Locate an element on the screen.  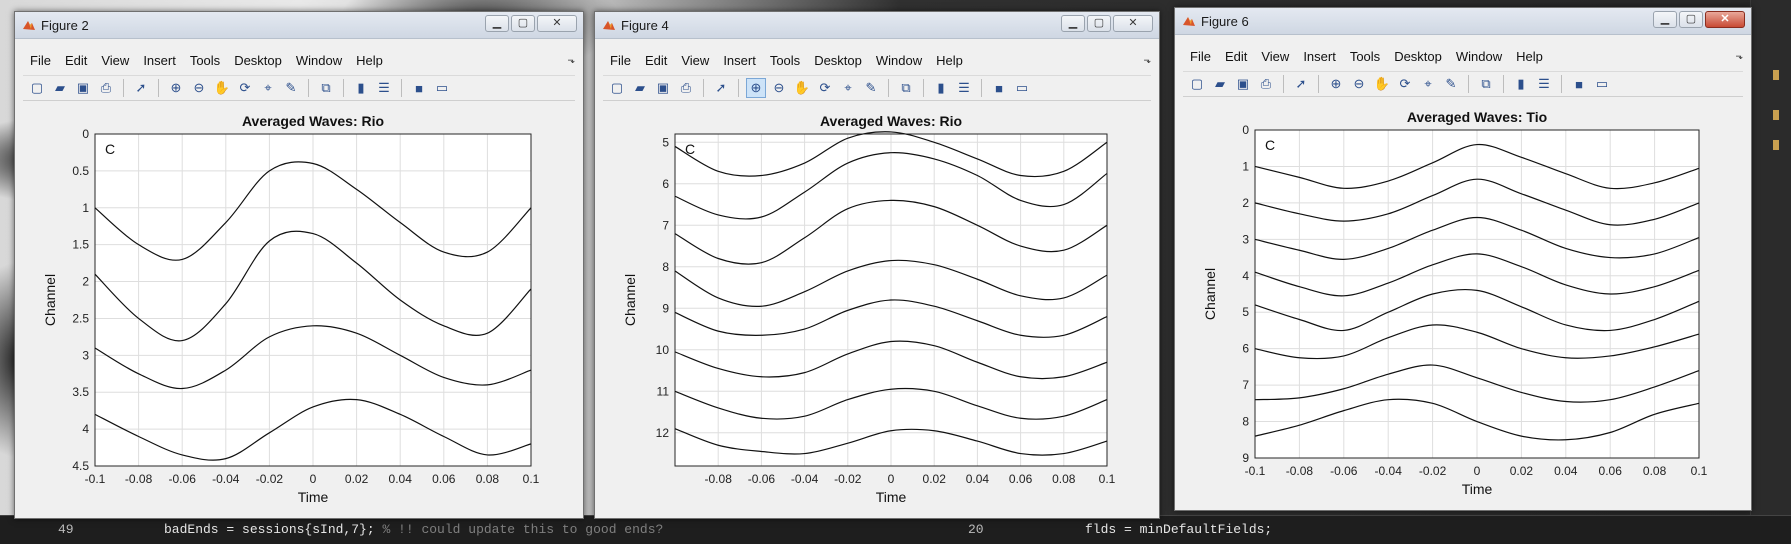
window-titlebar: Figure 2 ▁ ▢ ✕ is located at coordinates (299, 25).